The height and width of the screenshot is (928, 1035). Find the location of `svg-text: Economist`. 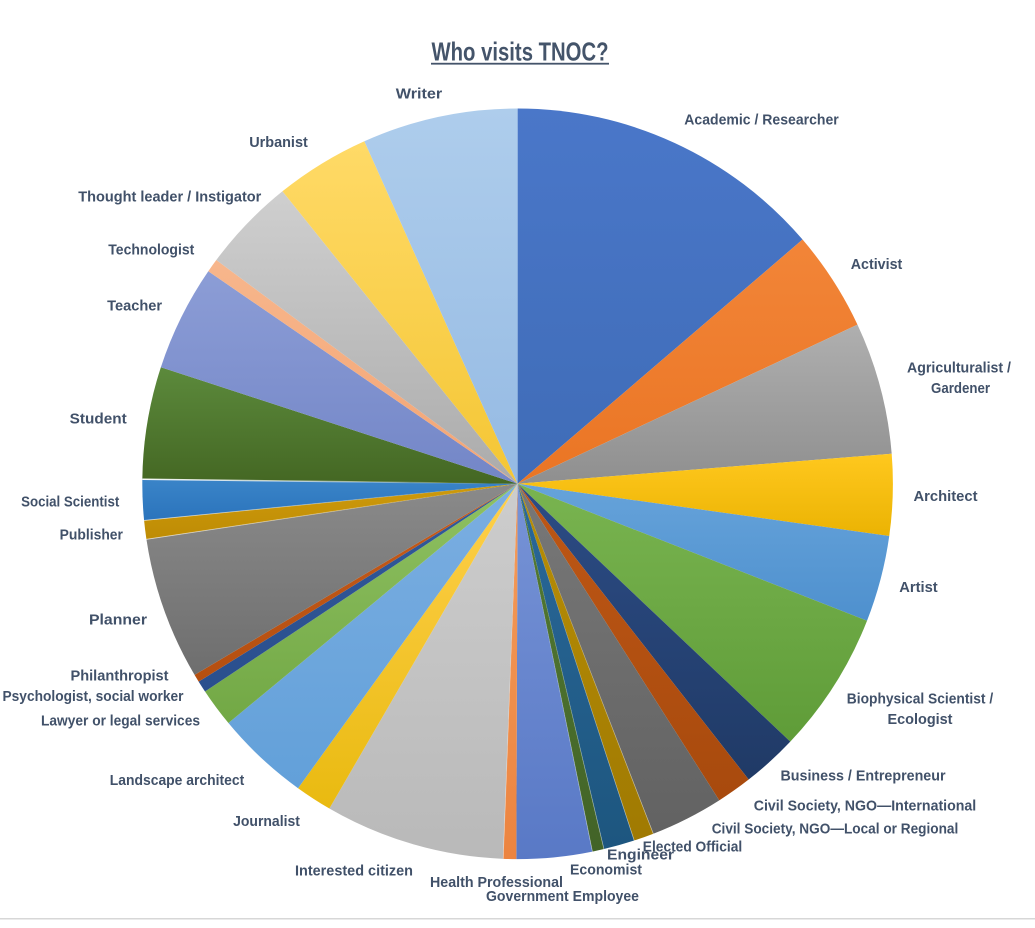

svg-text: Economist is located at coordinates (606, 870).